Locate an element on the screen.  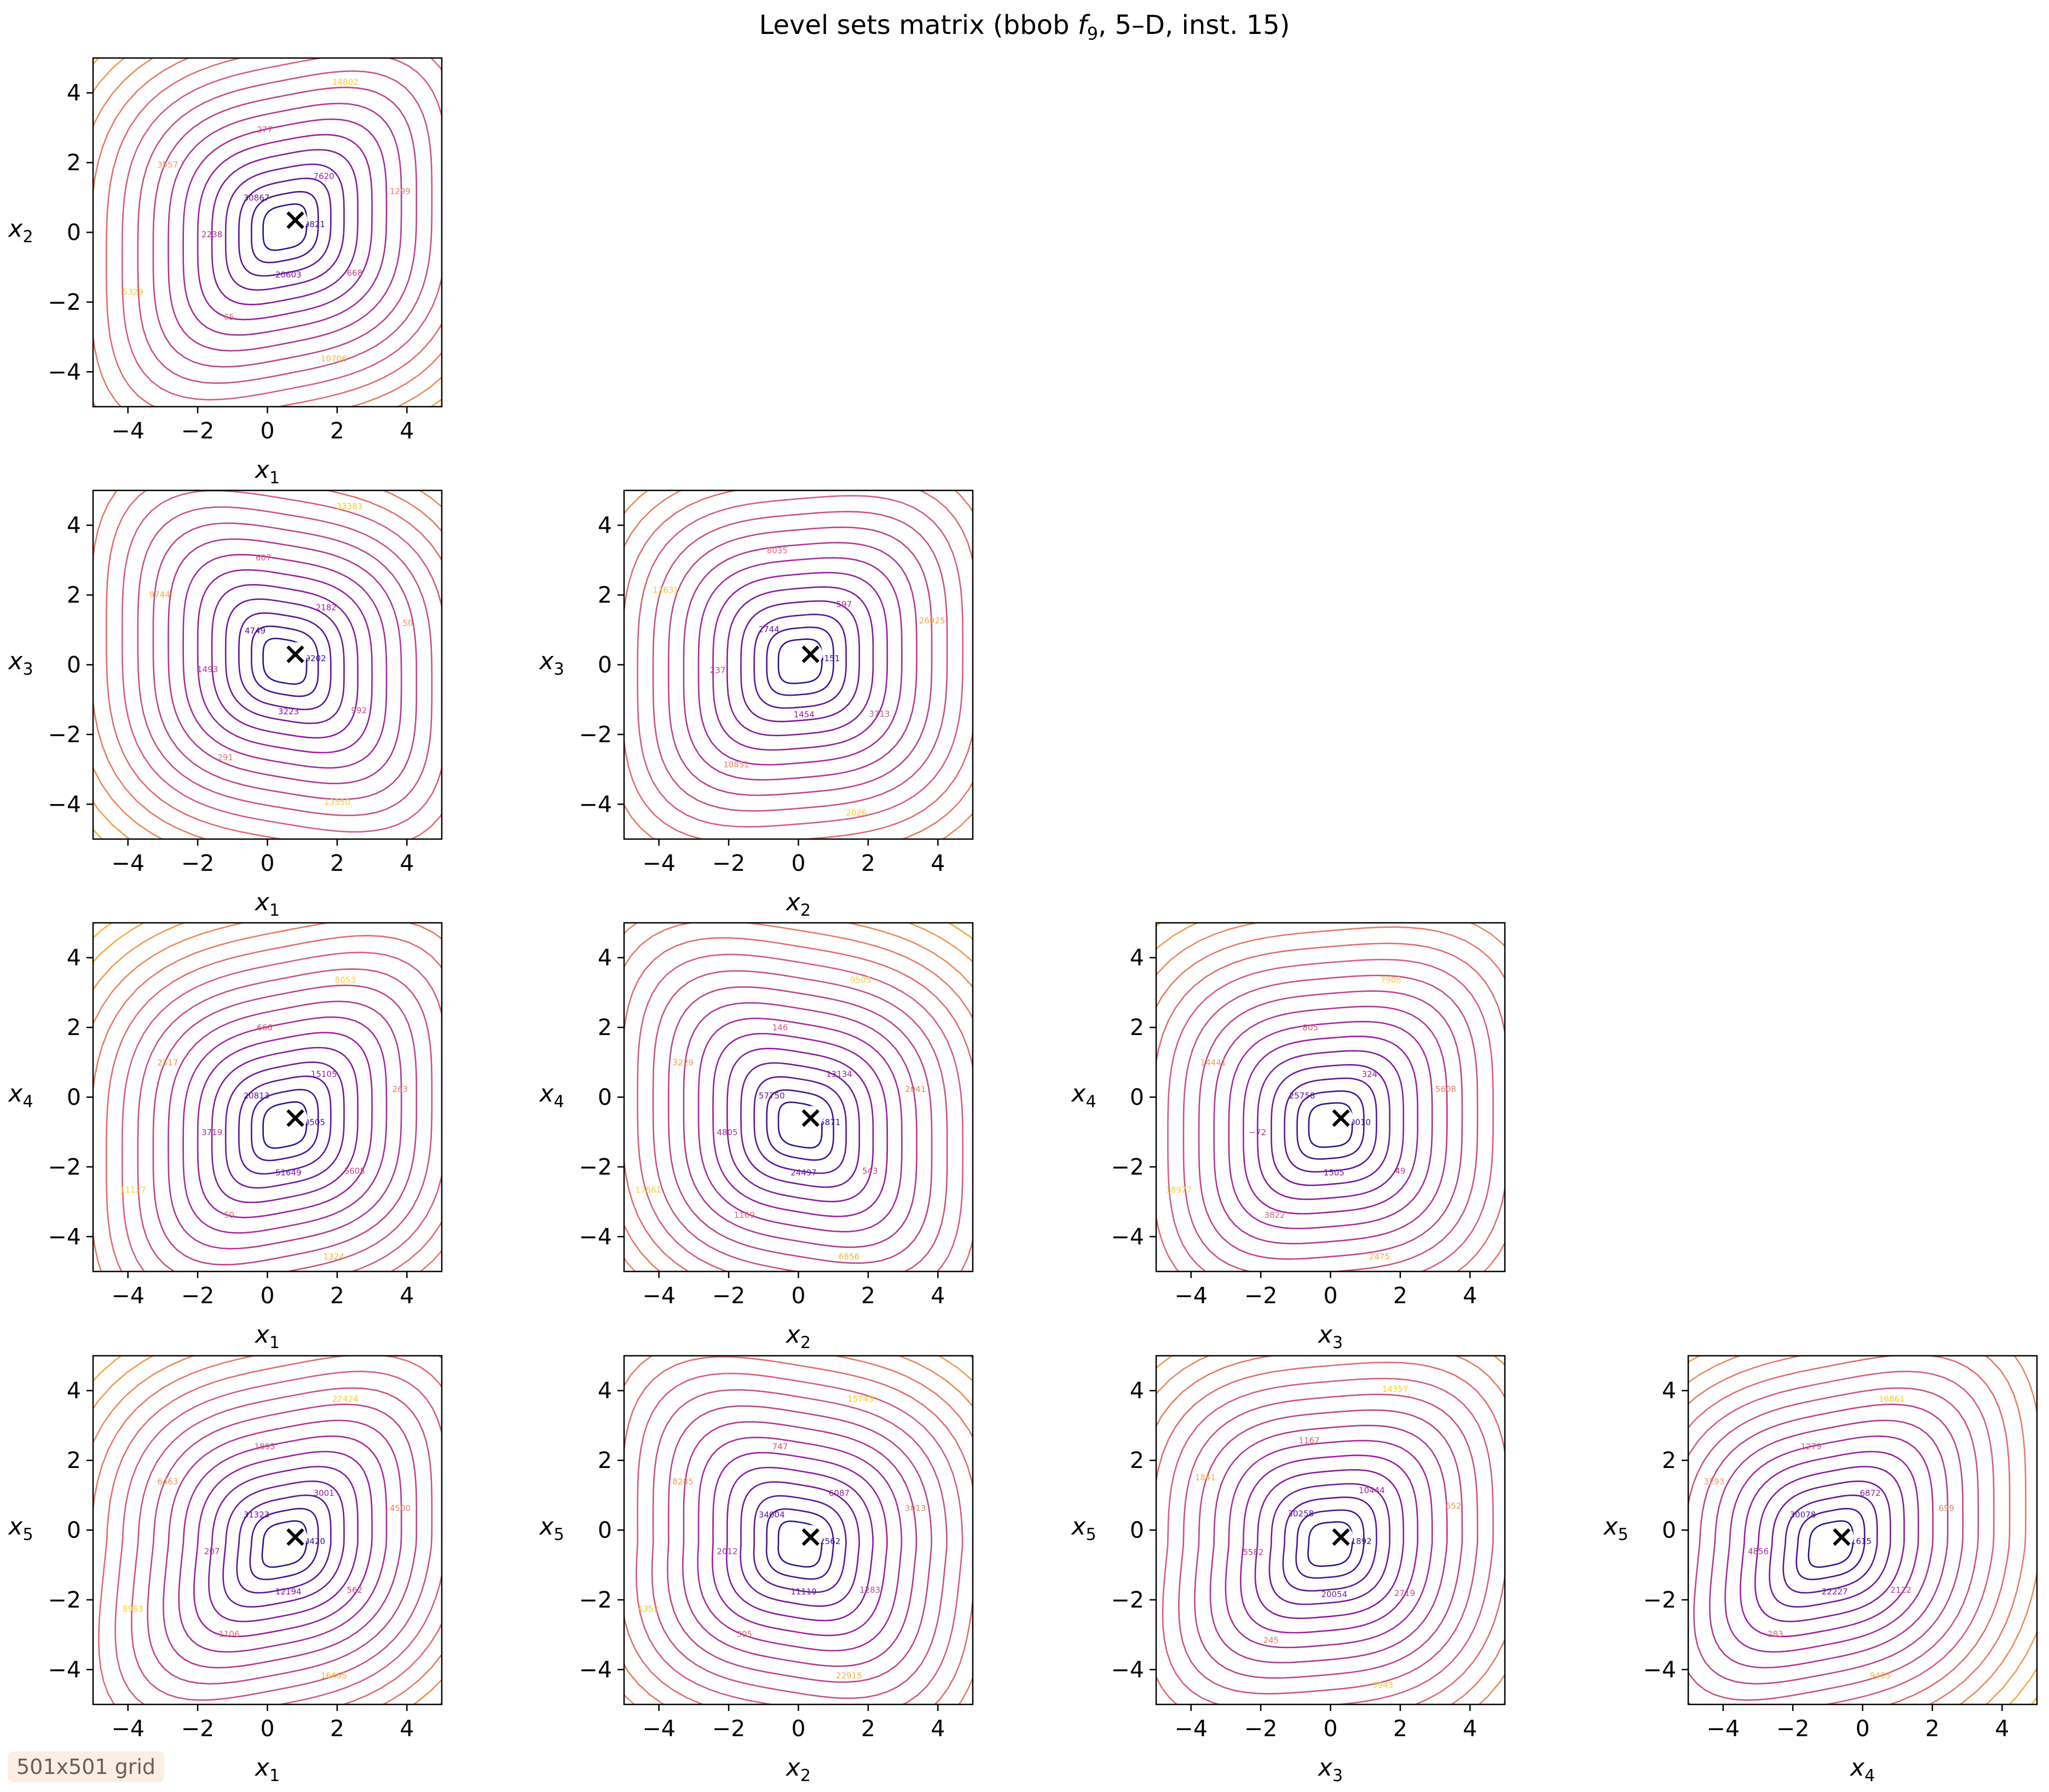
contour-label: 24497 is located at coordinates (803, 1172).